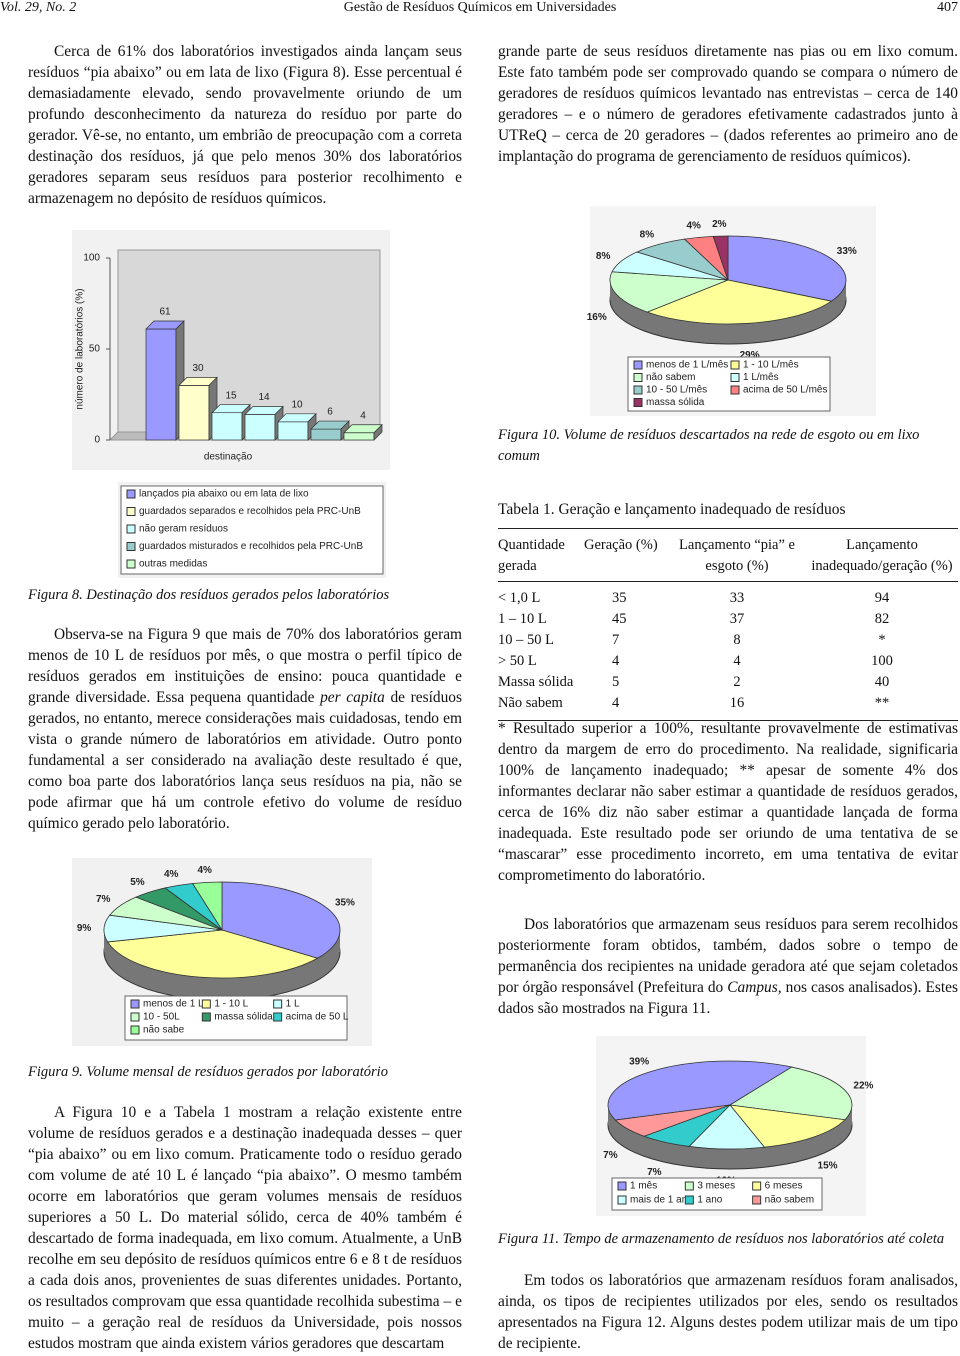 This screenshot has width=960, height=1356. What do you see at coordinates (597, 317) in the screenshot?
I see `data-label: 16%` at bounding box center [597, 317].